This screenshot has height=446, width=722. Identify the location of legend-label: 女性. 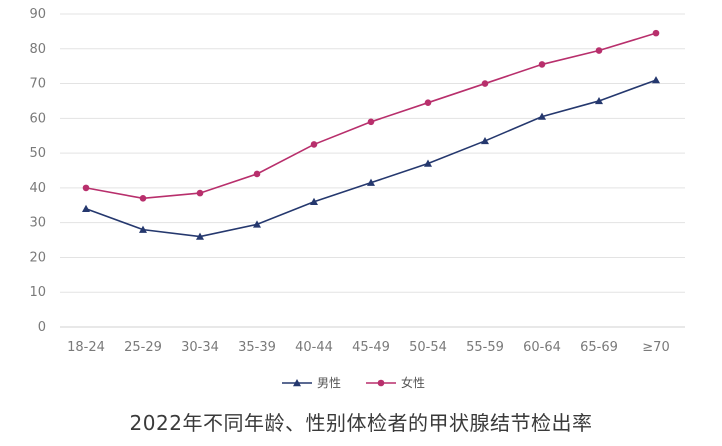
(413, 382).